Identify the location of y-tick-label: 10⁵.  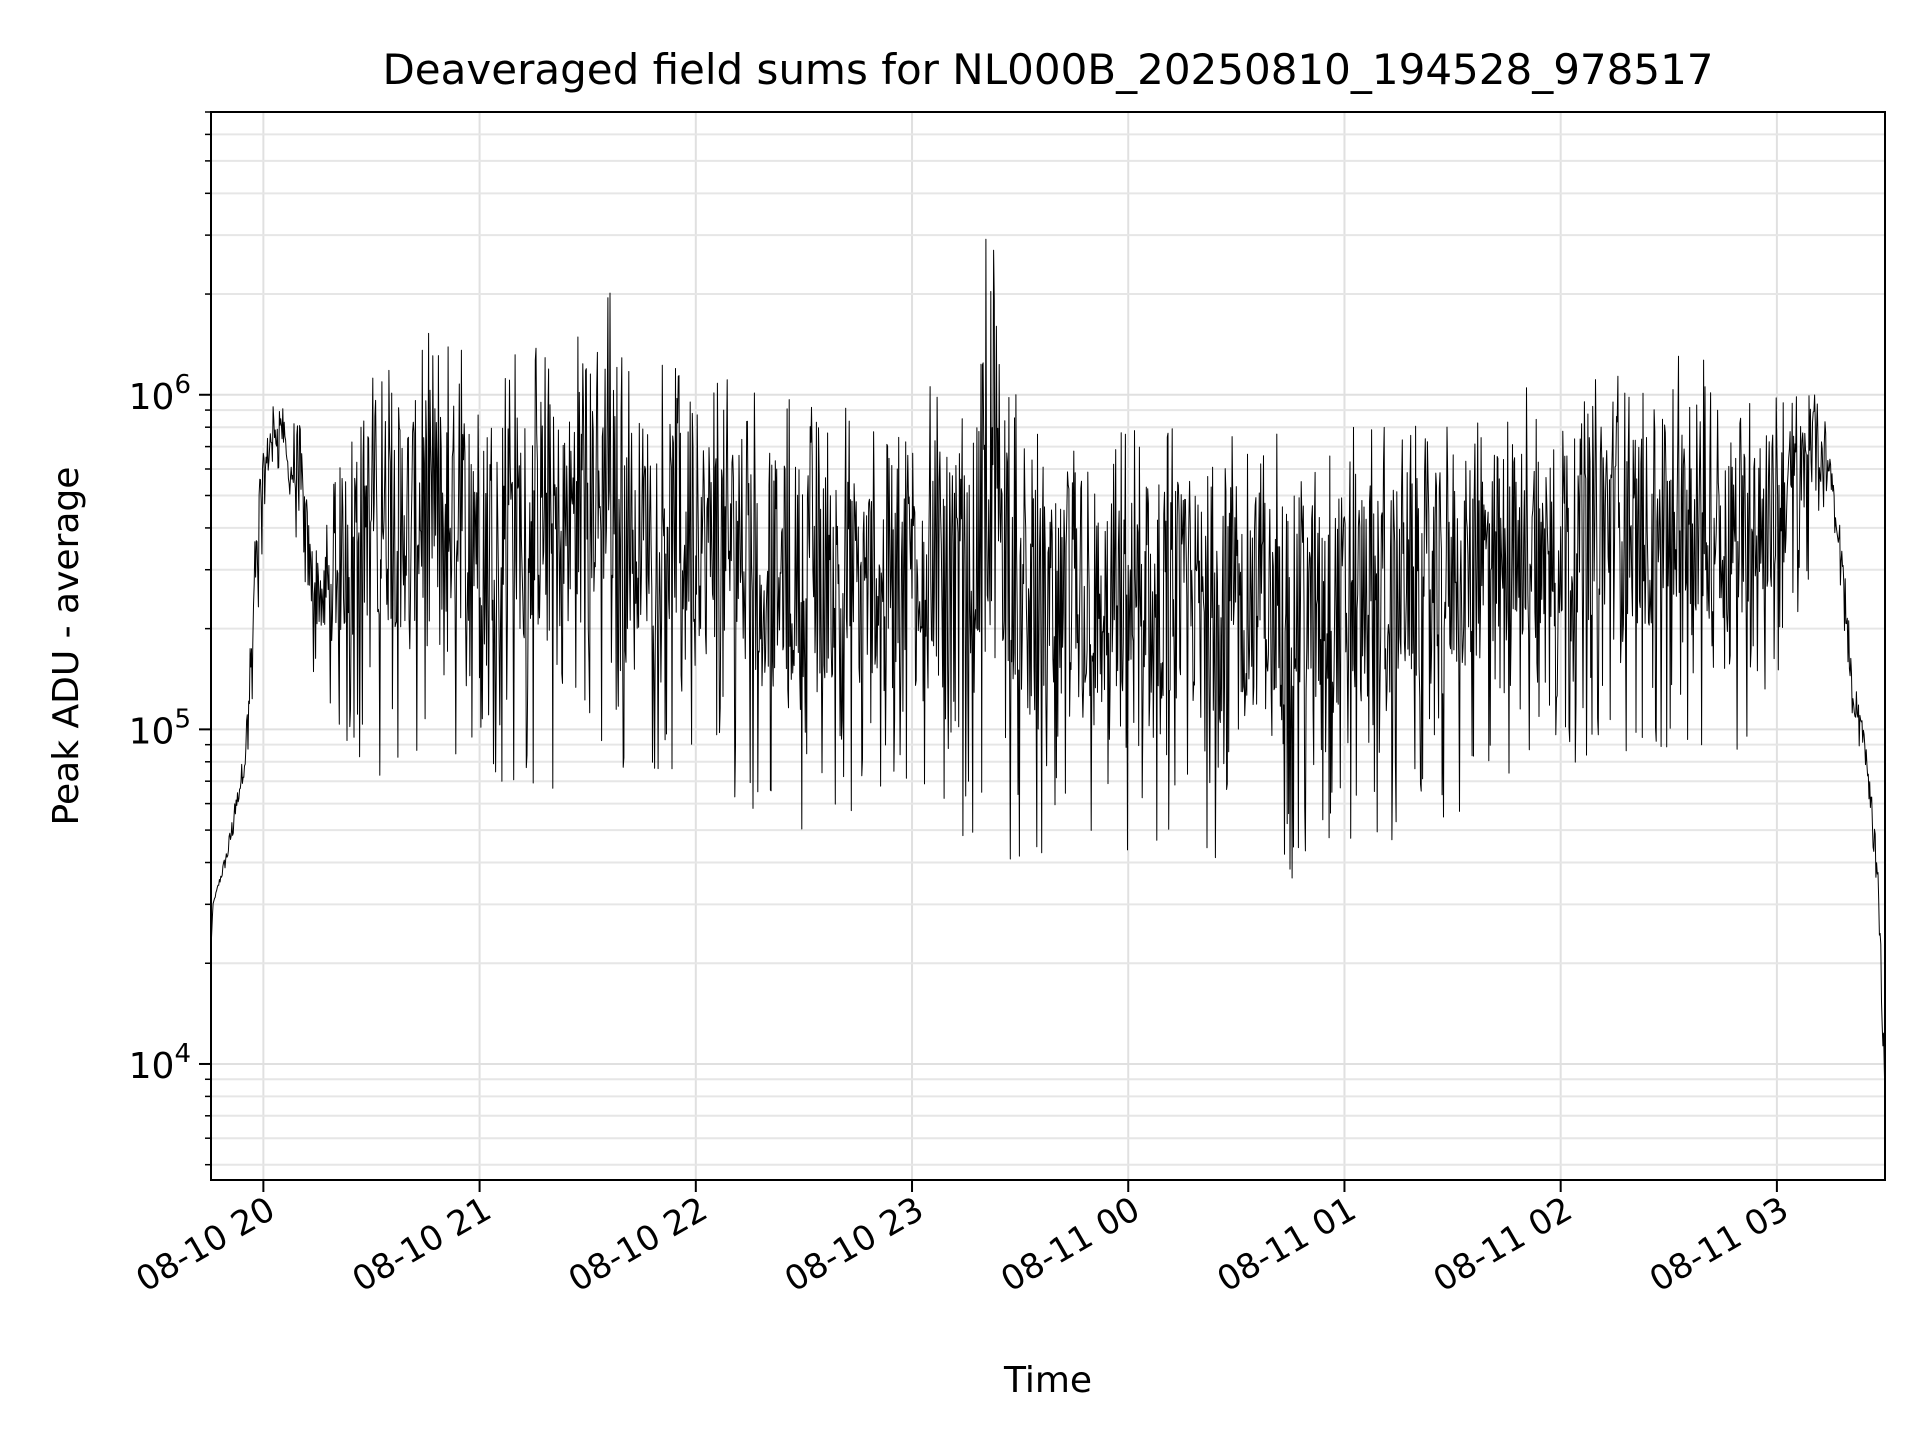
(160, 728).